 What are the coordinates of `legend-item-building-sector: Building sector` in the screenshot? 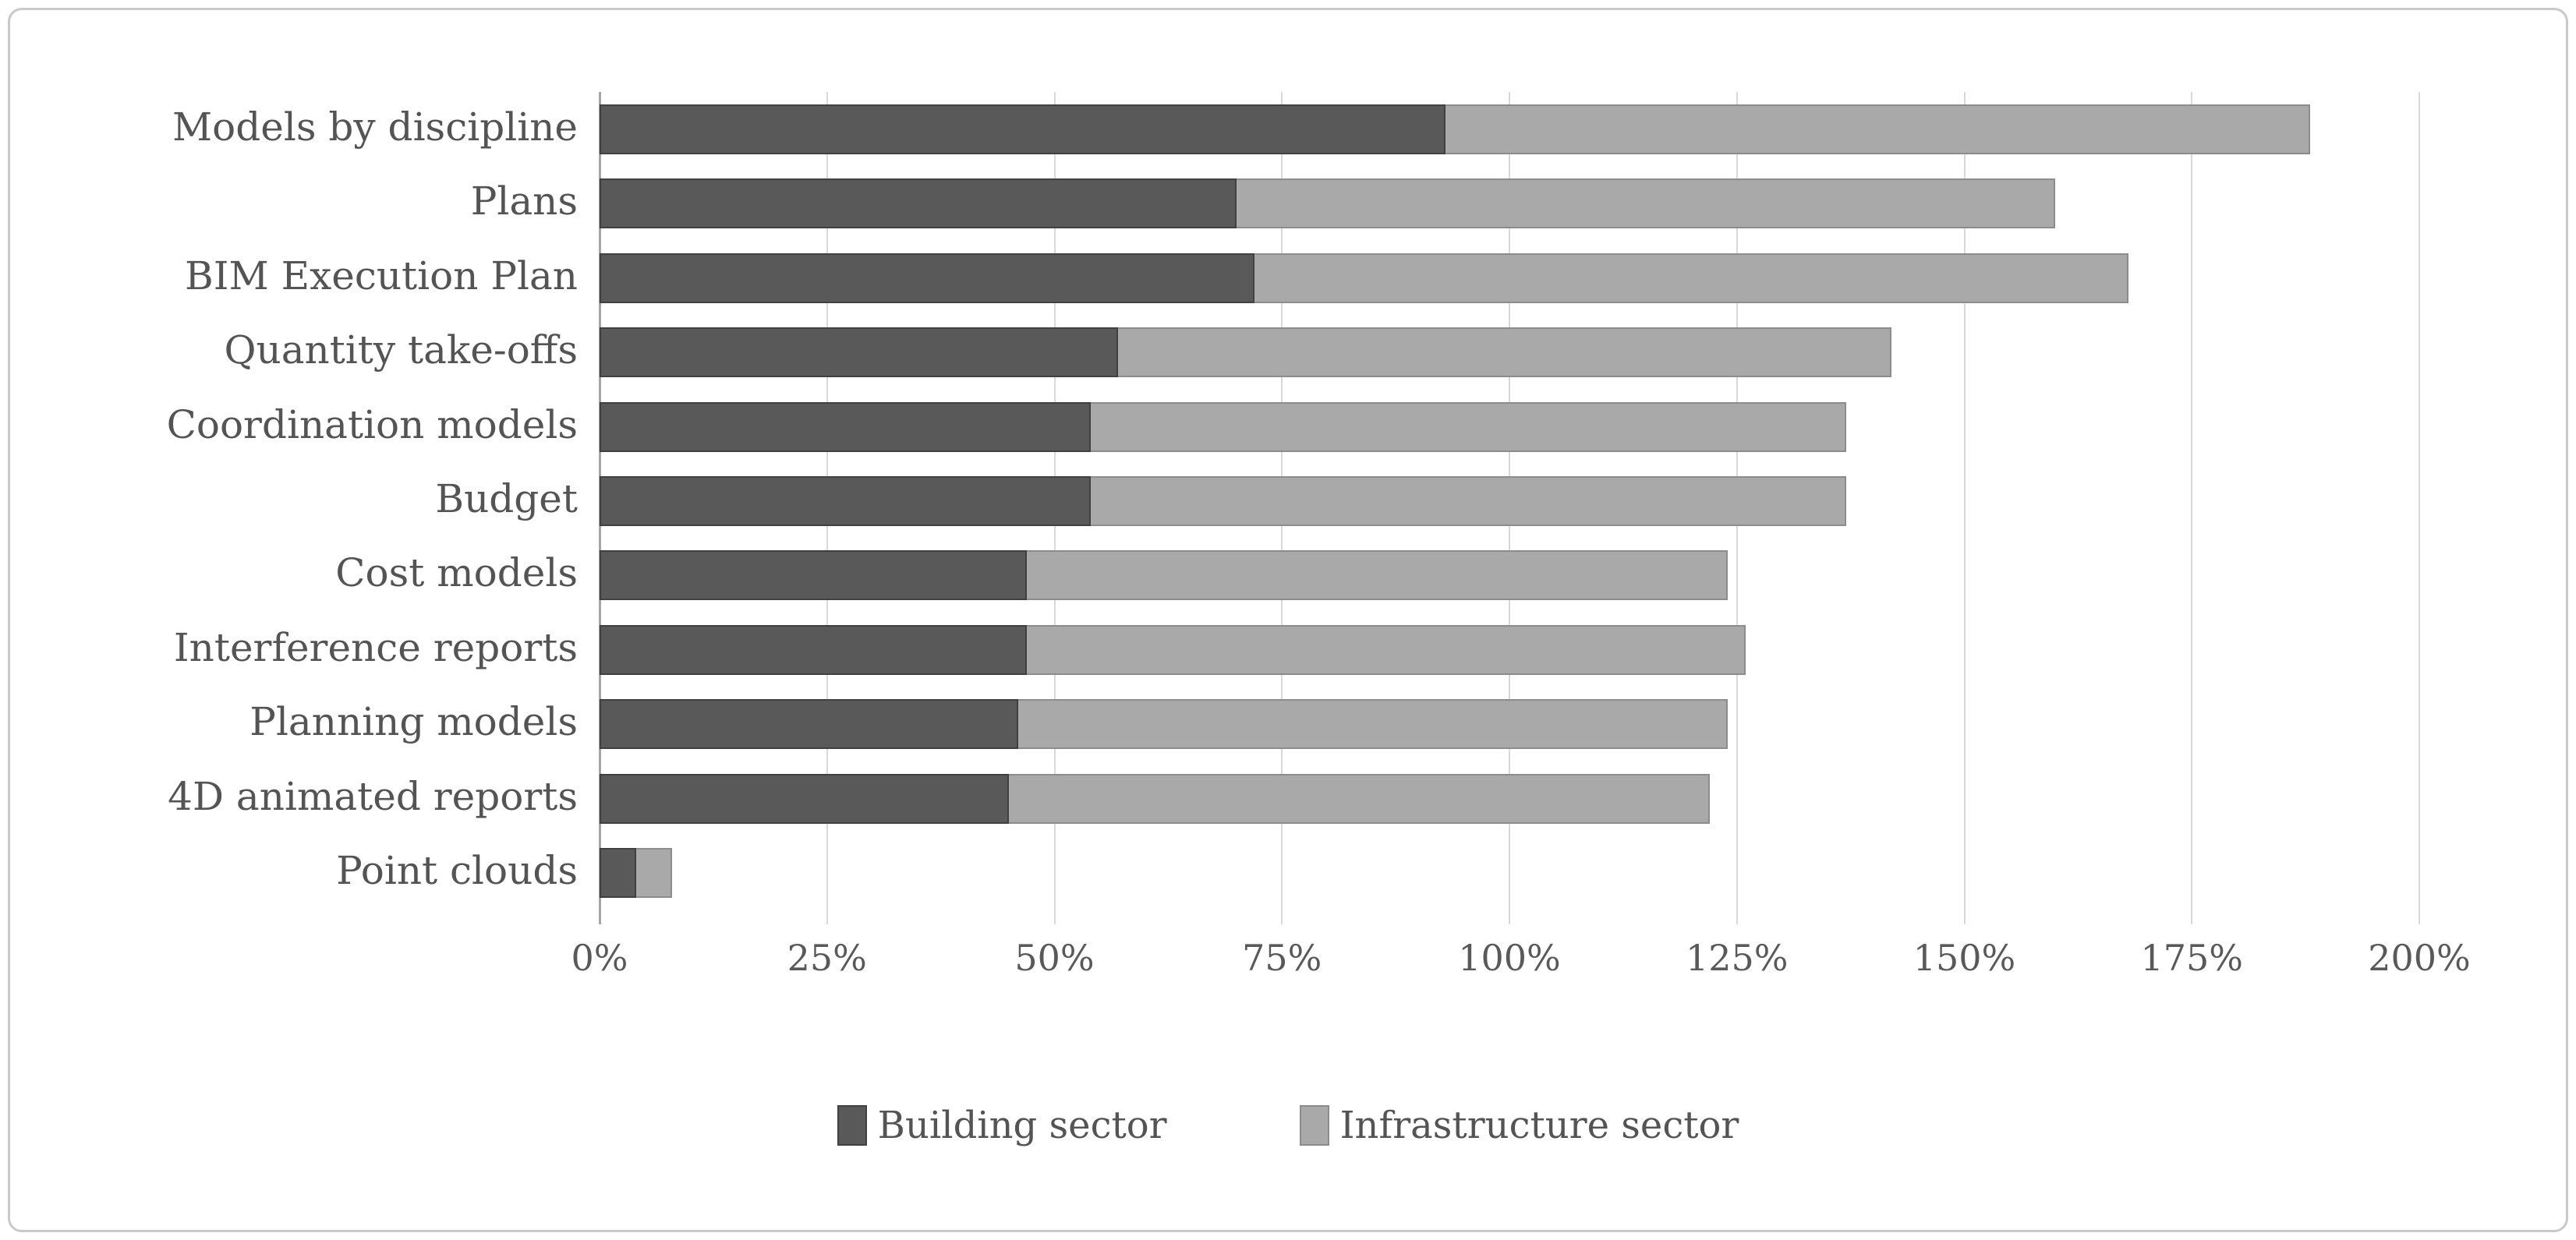 It's located at (1002, 1125).